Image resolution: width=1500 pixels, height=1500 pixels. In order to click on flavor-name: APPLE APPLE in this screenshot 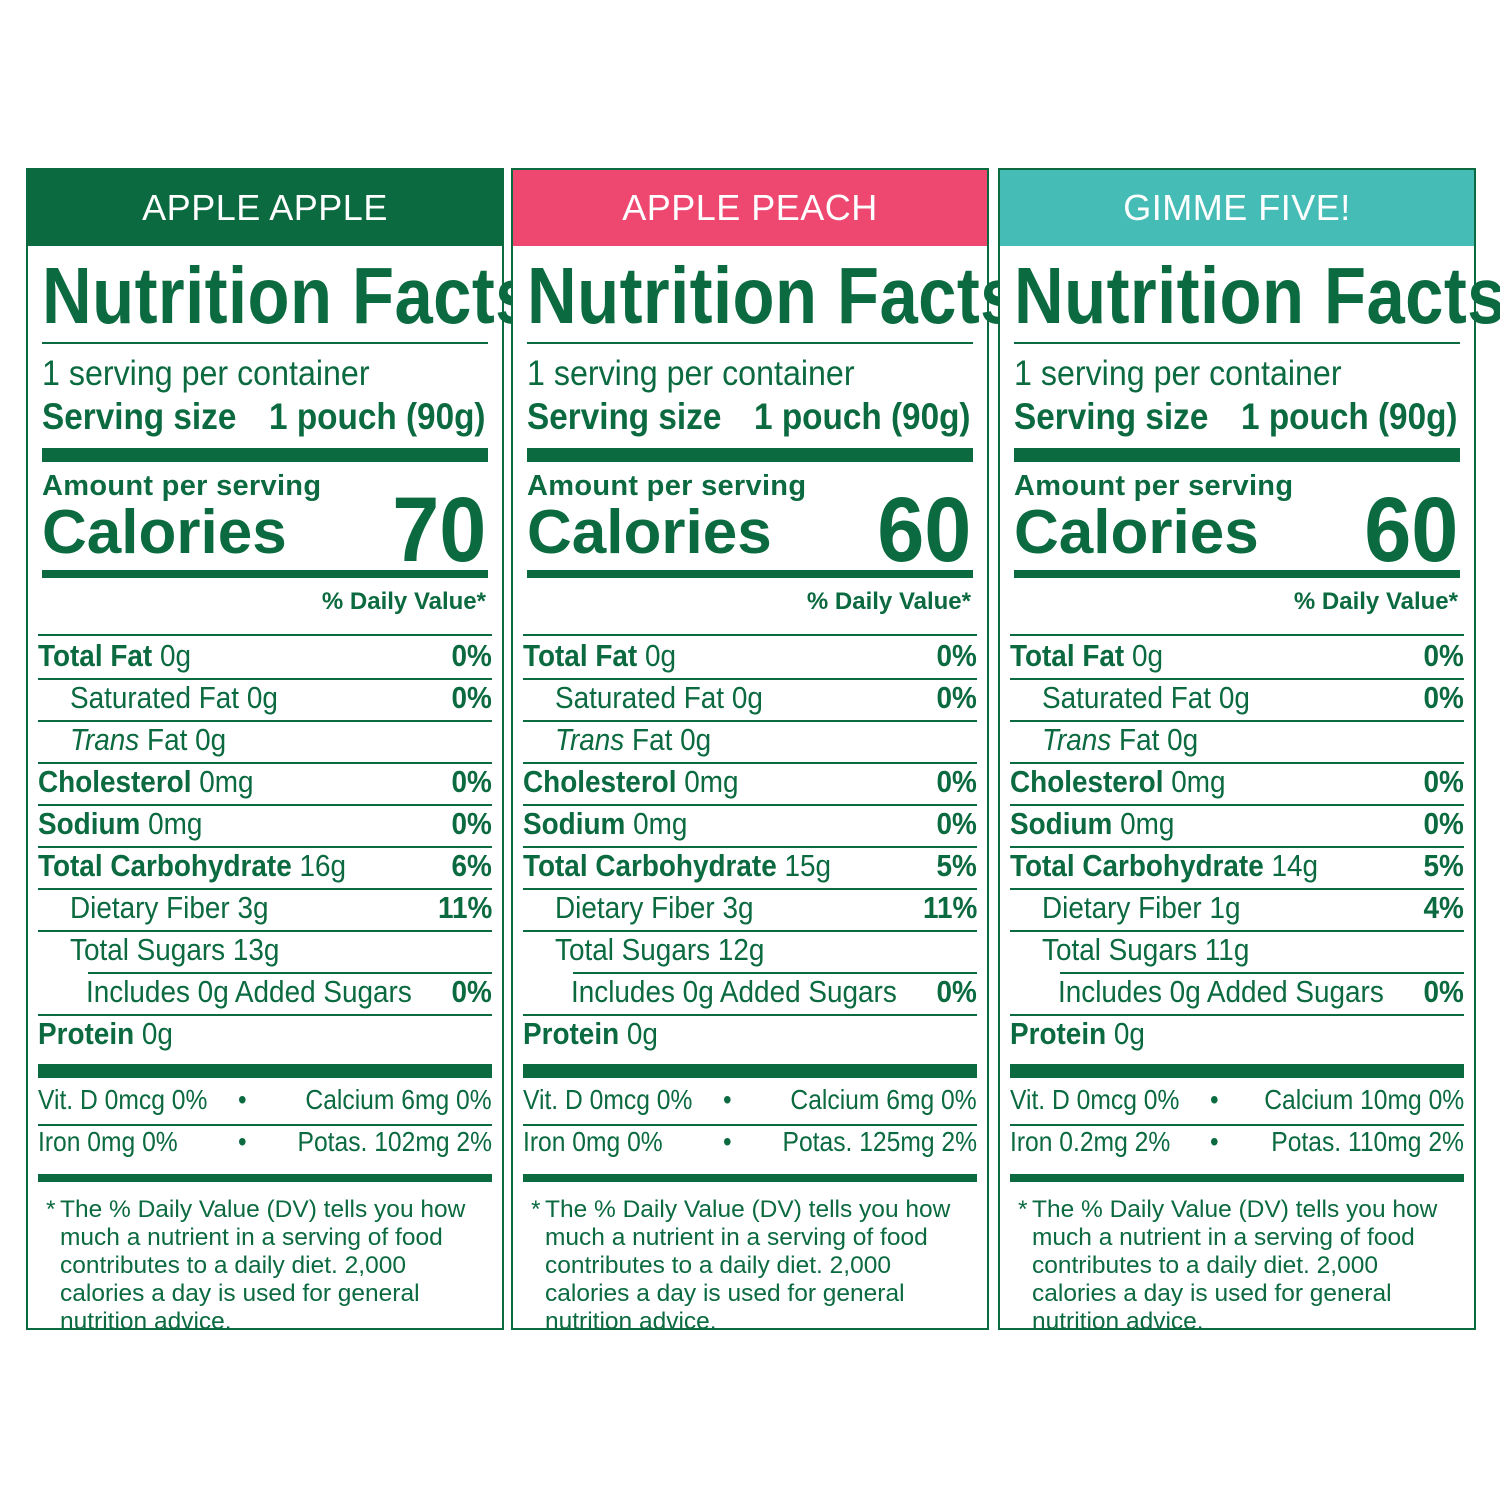, I will do `click(265, 207)`.